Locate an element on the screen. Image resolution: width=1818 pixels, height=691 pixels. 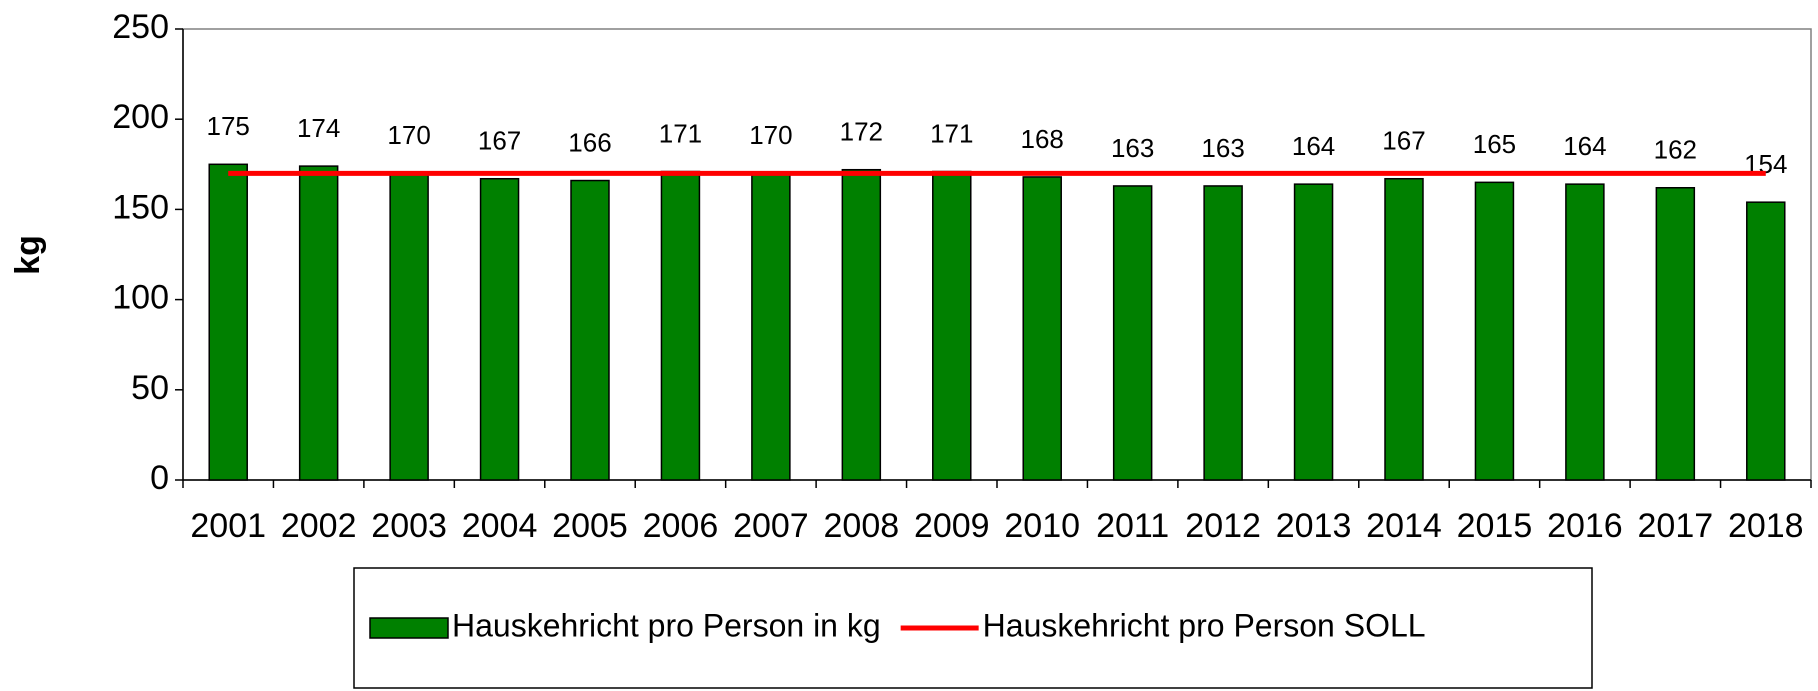
x-tick-label: 2017 is located at coordinates (1676, 526).